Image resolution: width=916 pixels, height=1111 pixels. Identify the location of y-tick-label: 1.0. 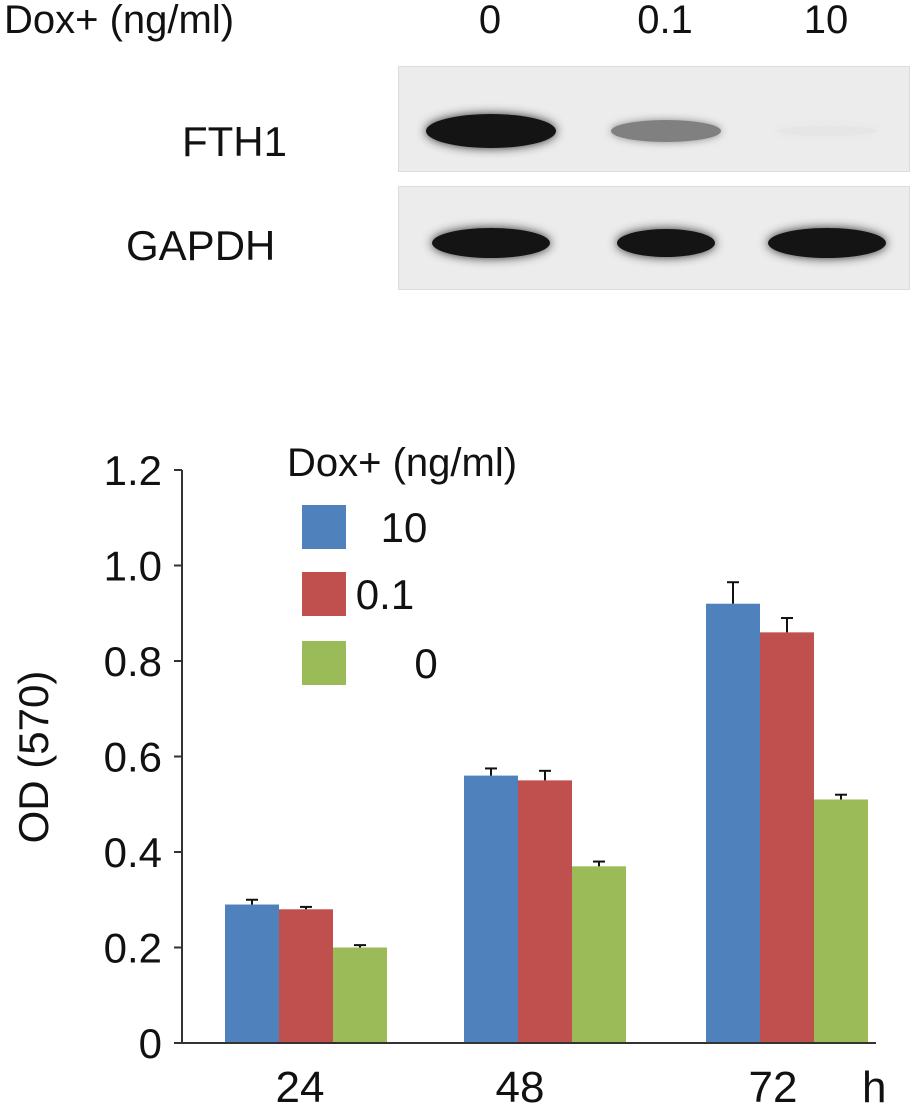
(133, 566).